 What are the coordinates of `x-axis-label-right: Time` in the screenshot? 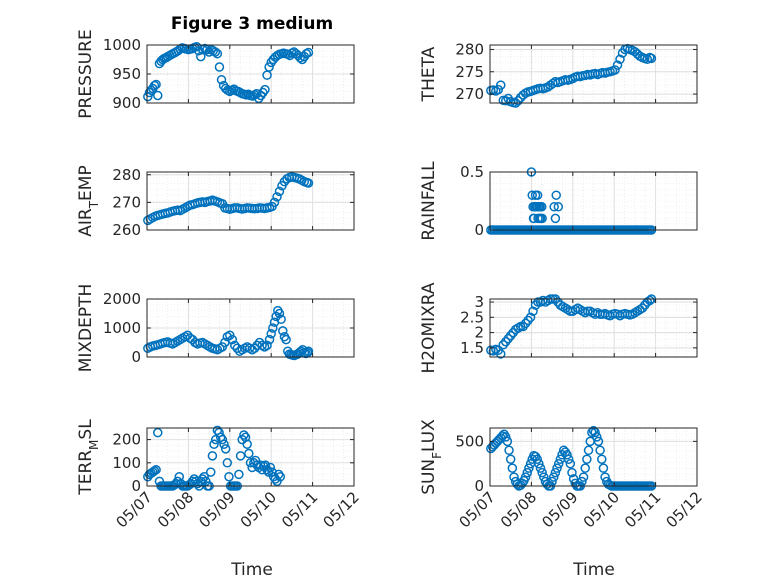 It's located at (593, 570).